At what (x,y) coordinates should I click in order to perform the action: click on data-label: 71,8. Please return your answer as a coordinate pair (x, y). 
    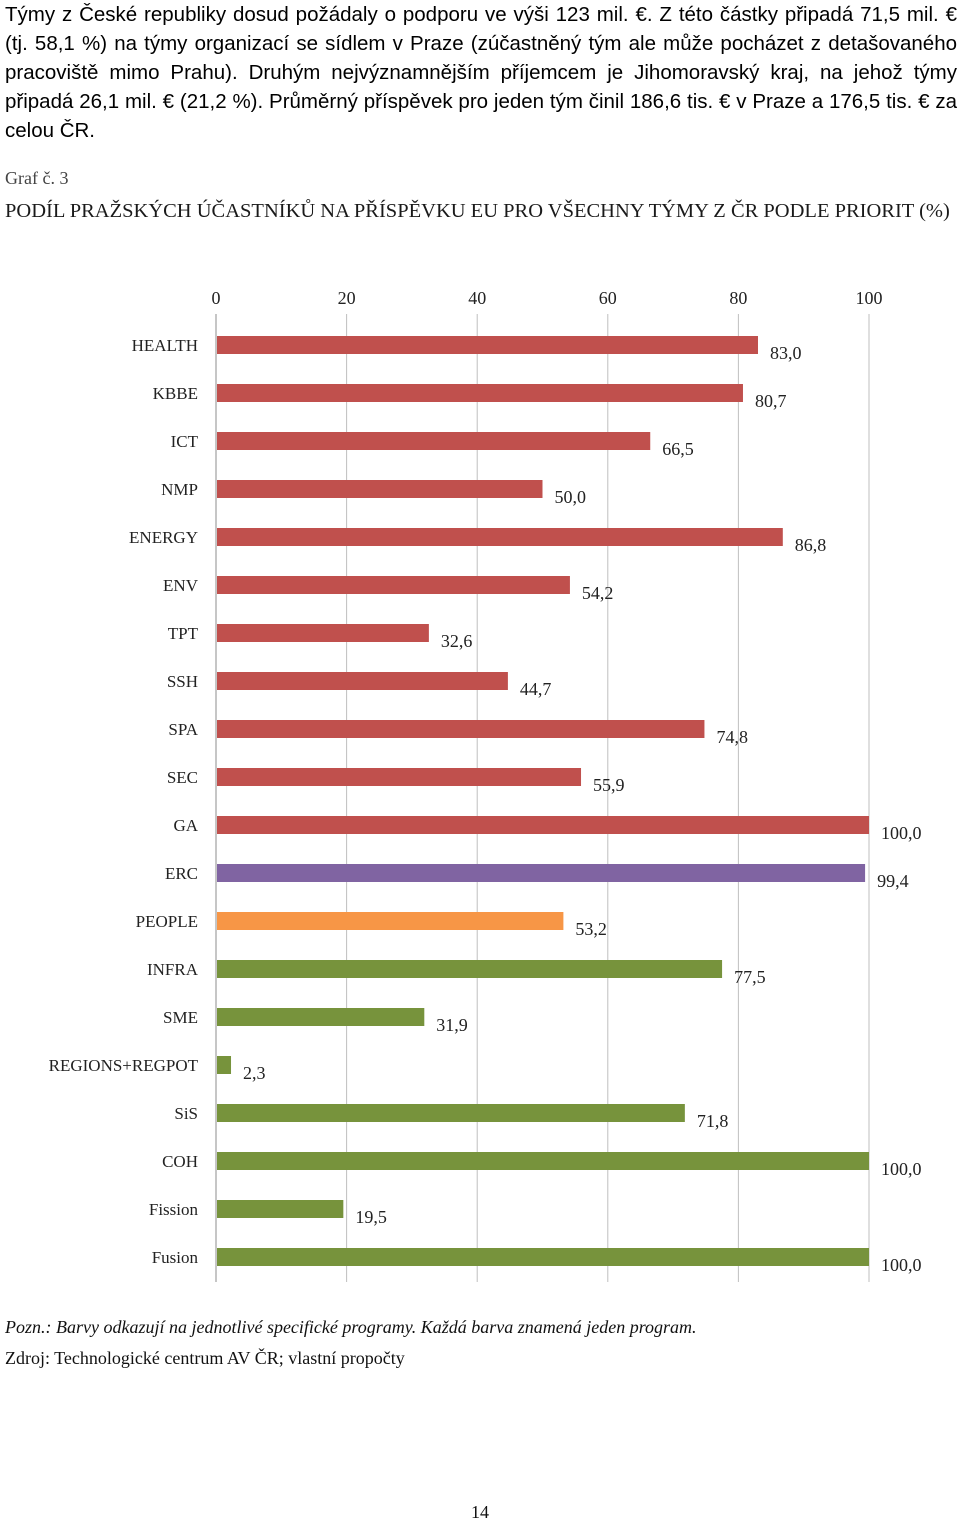
    Looking at the image, I should click on (713, 1121).